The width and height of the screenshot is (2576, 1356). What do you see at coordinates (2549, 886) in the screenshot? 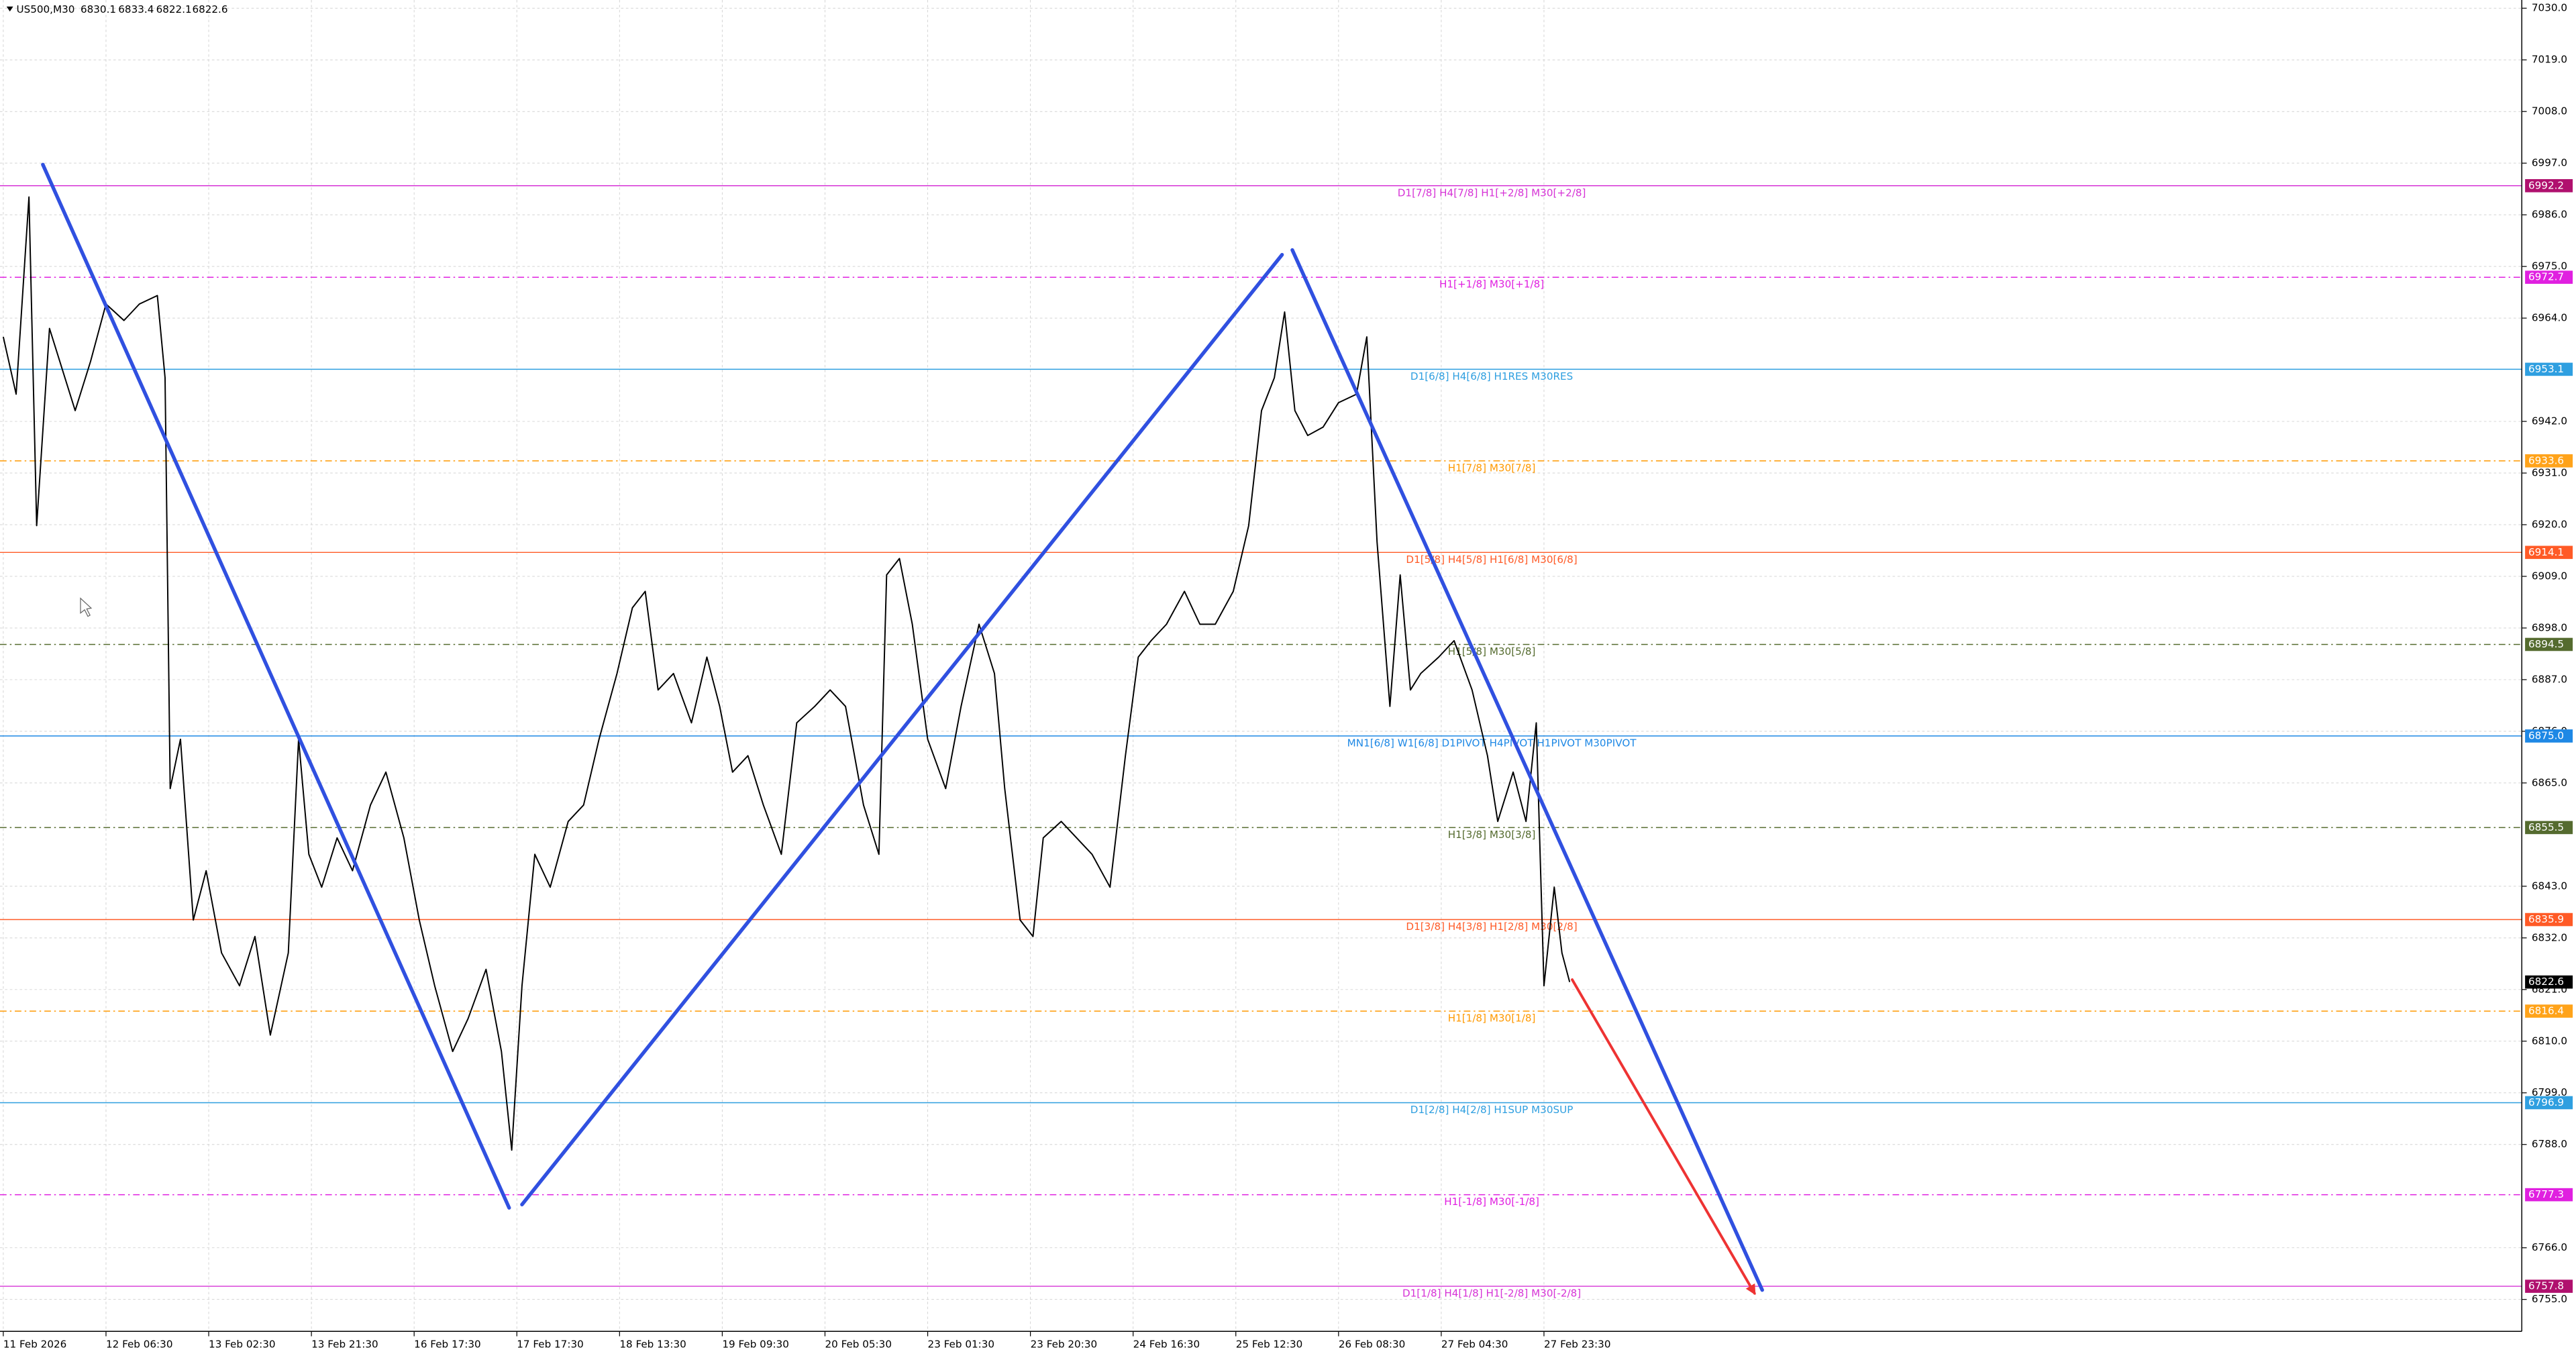
I see `y-tick-label: 6843.0` at bounding box center [2549, 886].